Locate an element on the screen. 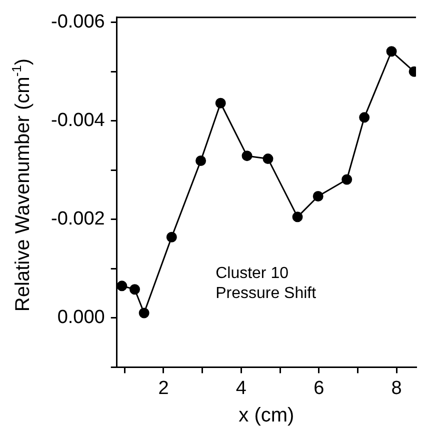 The width and height of the screenshot is (422, 428). x-tick-label: 2 is located at coordinates (163, 388).